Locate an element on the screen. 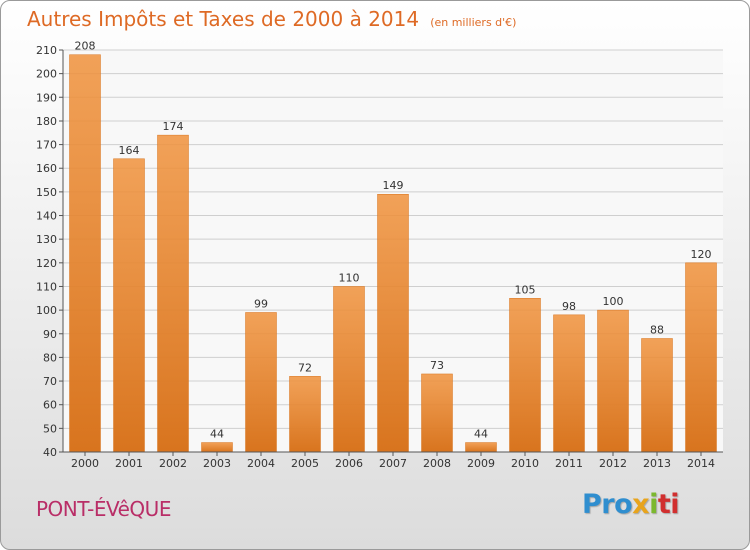 The width and height of the screenshot is (750, 550). x-tick-label: 2002 is located at coordinates (173, 463).